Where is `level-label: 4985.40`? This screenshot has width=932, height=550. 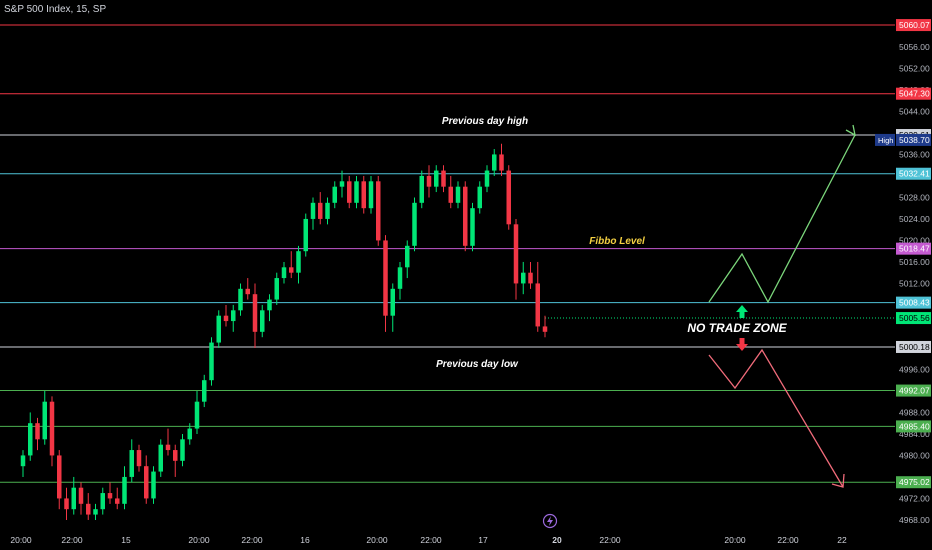
level-label: 4985.40 is located at coordinates (914, 426).